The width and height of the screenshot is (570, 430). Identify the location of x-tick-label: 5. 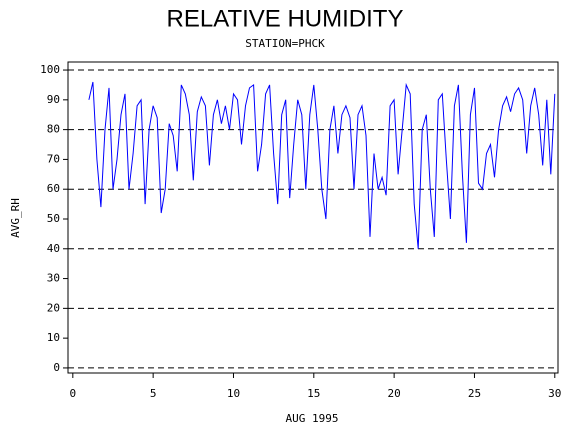
(153, 393).